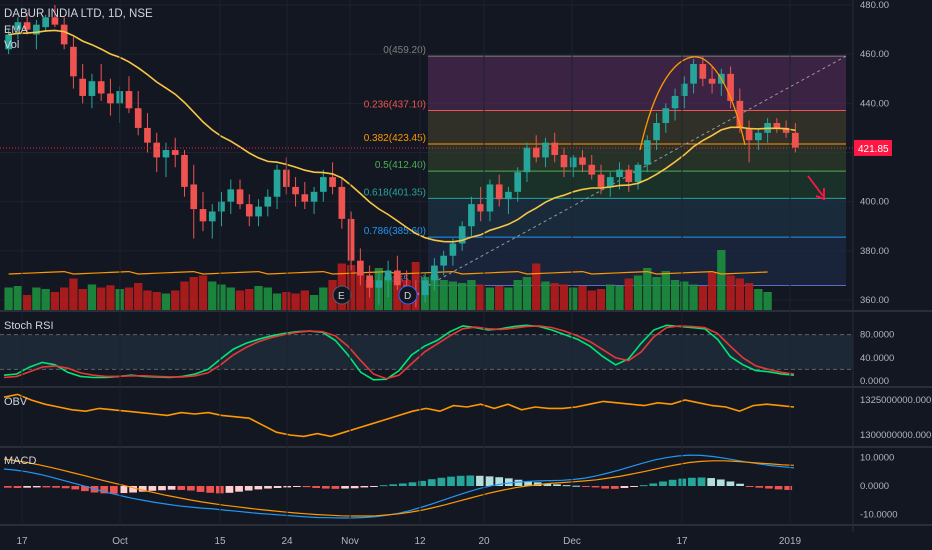 Image resolution: width=932 pixels, height=550 pixels. I want to click on obv-tick-label: 1300000000.000, so click(895, 435).